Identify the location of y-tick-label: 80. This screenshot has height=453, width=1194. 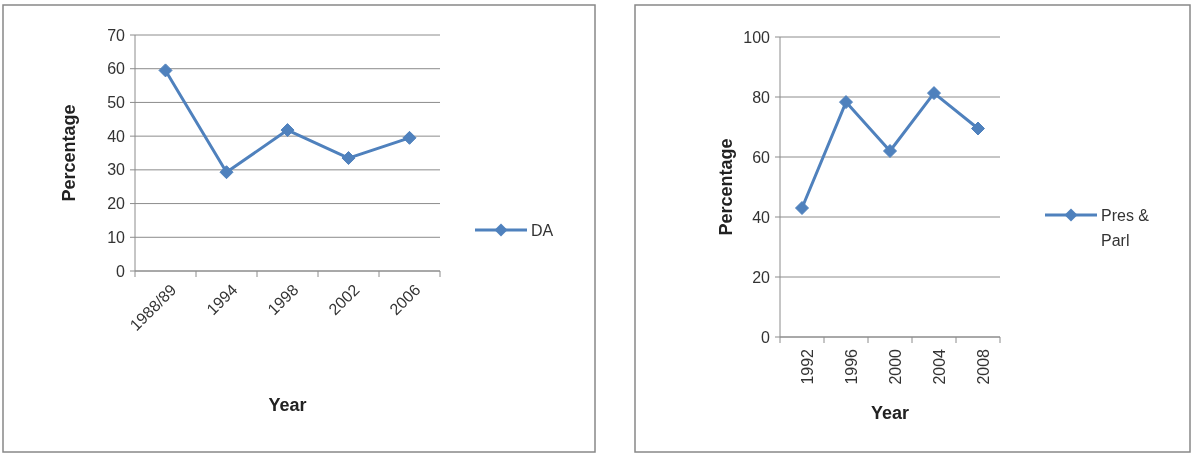
(761, 97).